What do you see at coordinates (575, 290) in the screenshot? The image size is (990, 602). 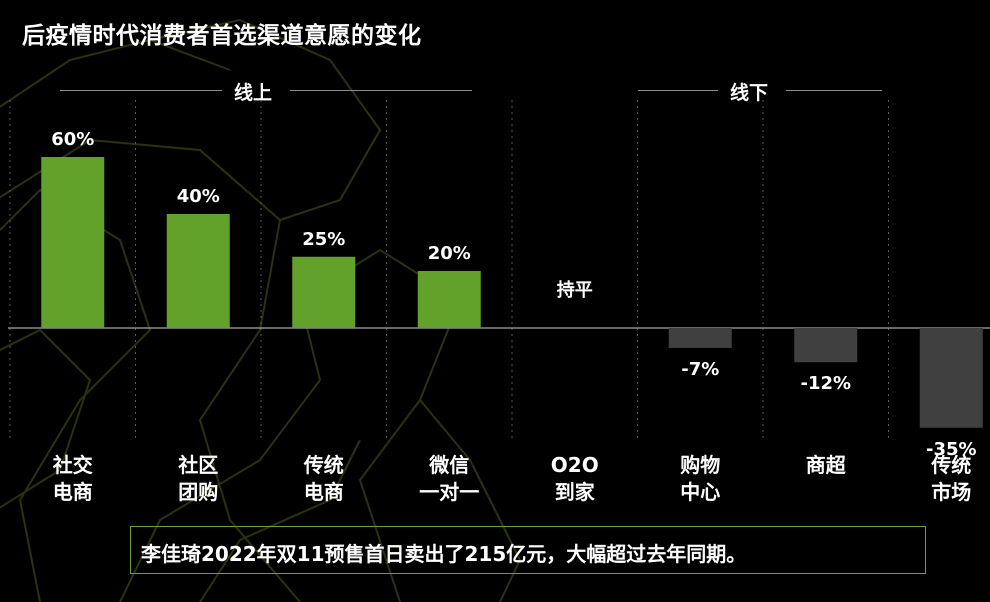 I see `data-label: 持平` at bounding box center [575, 290].